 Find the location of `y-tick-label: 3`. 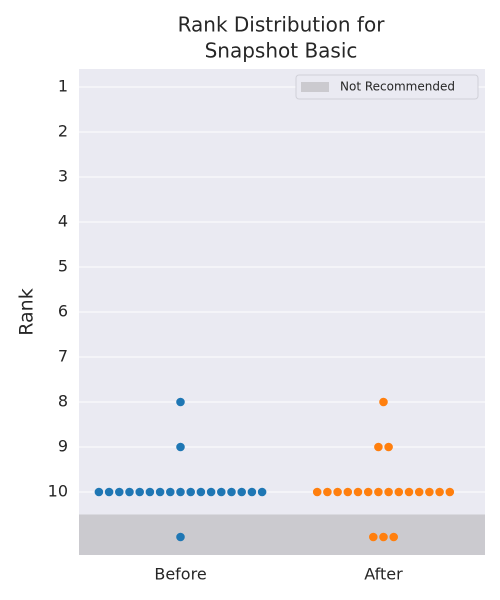

y-tick-label: 3 is located at coordinates (63, 176).